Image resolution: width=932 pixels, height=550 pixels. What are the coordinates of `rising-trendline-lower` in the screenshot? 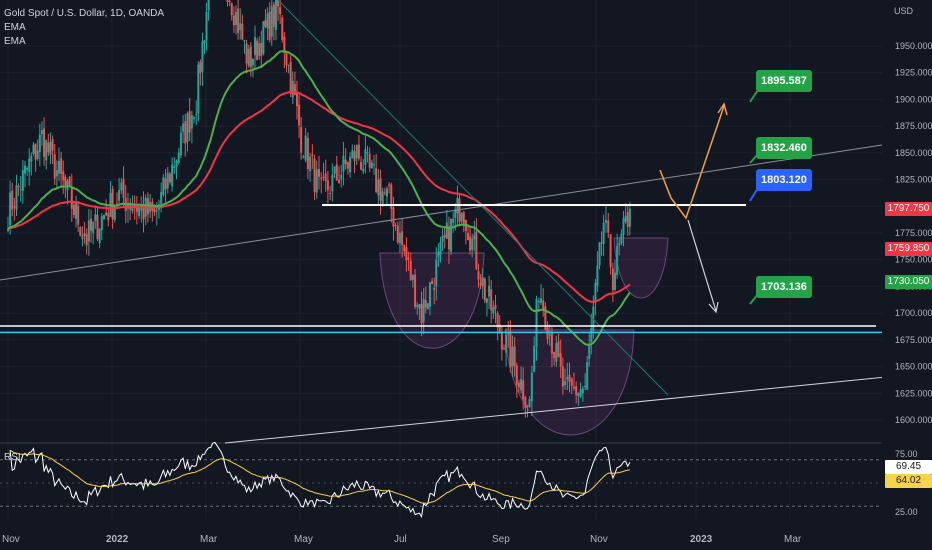 It's located at (555, 410).